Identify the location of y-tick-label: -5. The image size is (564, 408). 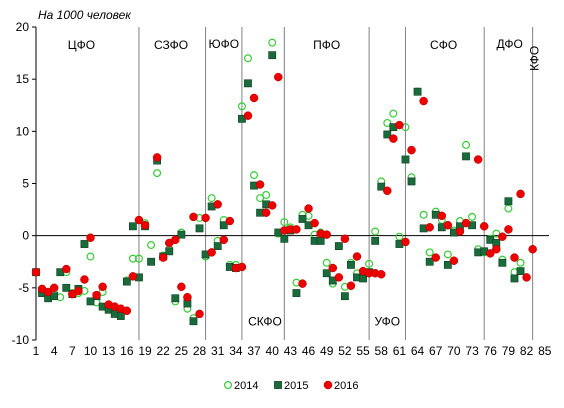
(23, 288).